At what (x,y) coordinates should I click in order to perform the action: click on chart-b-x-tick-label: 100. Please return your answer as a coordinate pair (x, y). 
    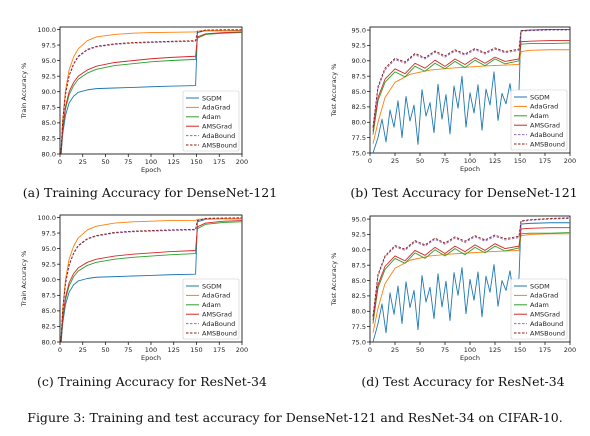
    Looking at the image, I should click on (470, 161).